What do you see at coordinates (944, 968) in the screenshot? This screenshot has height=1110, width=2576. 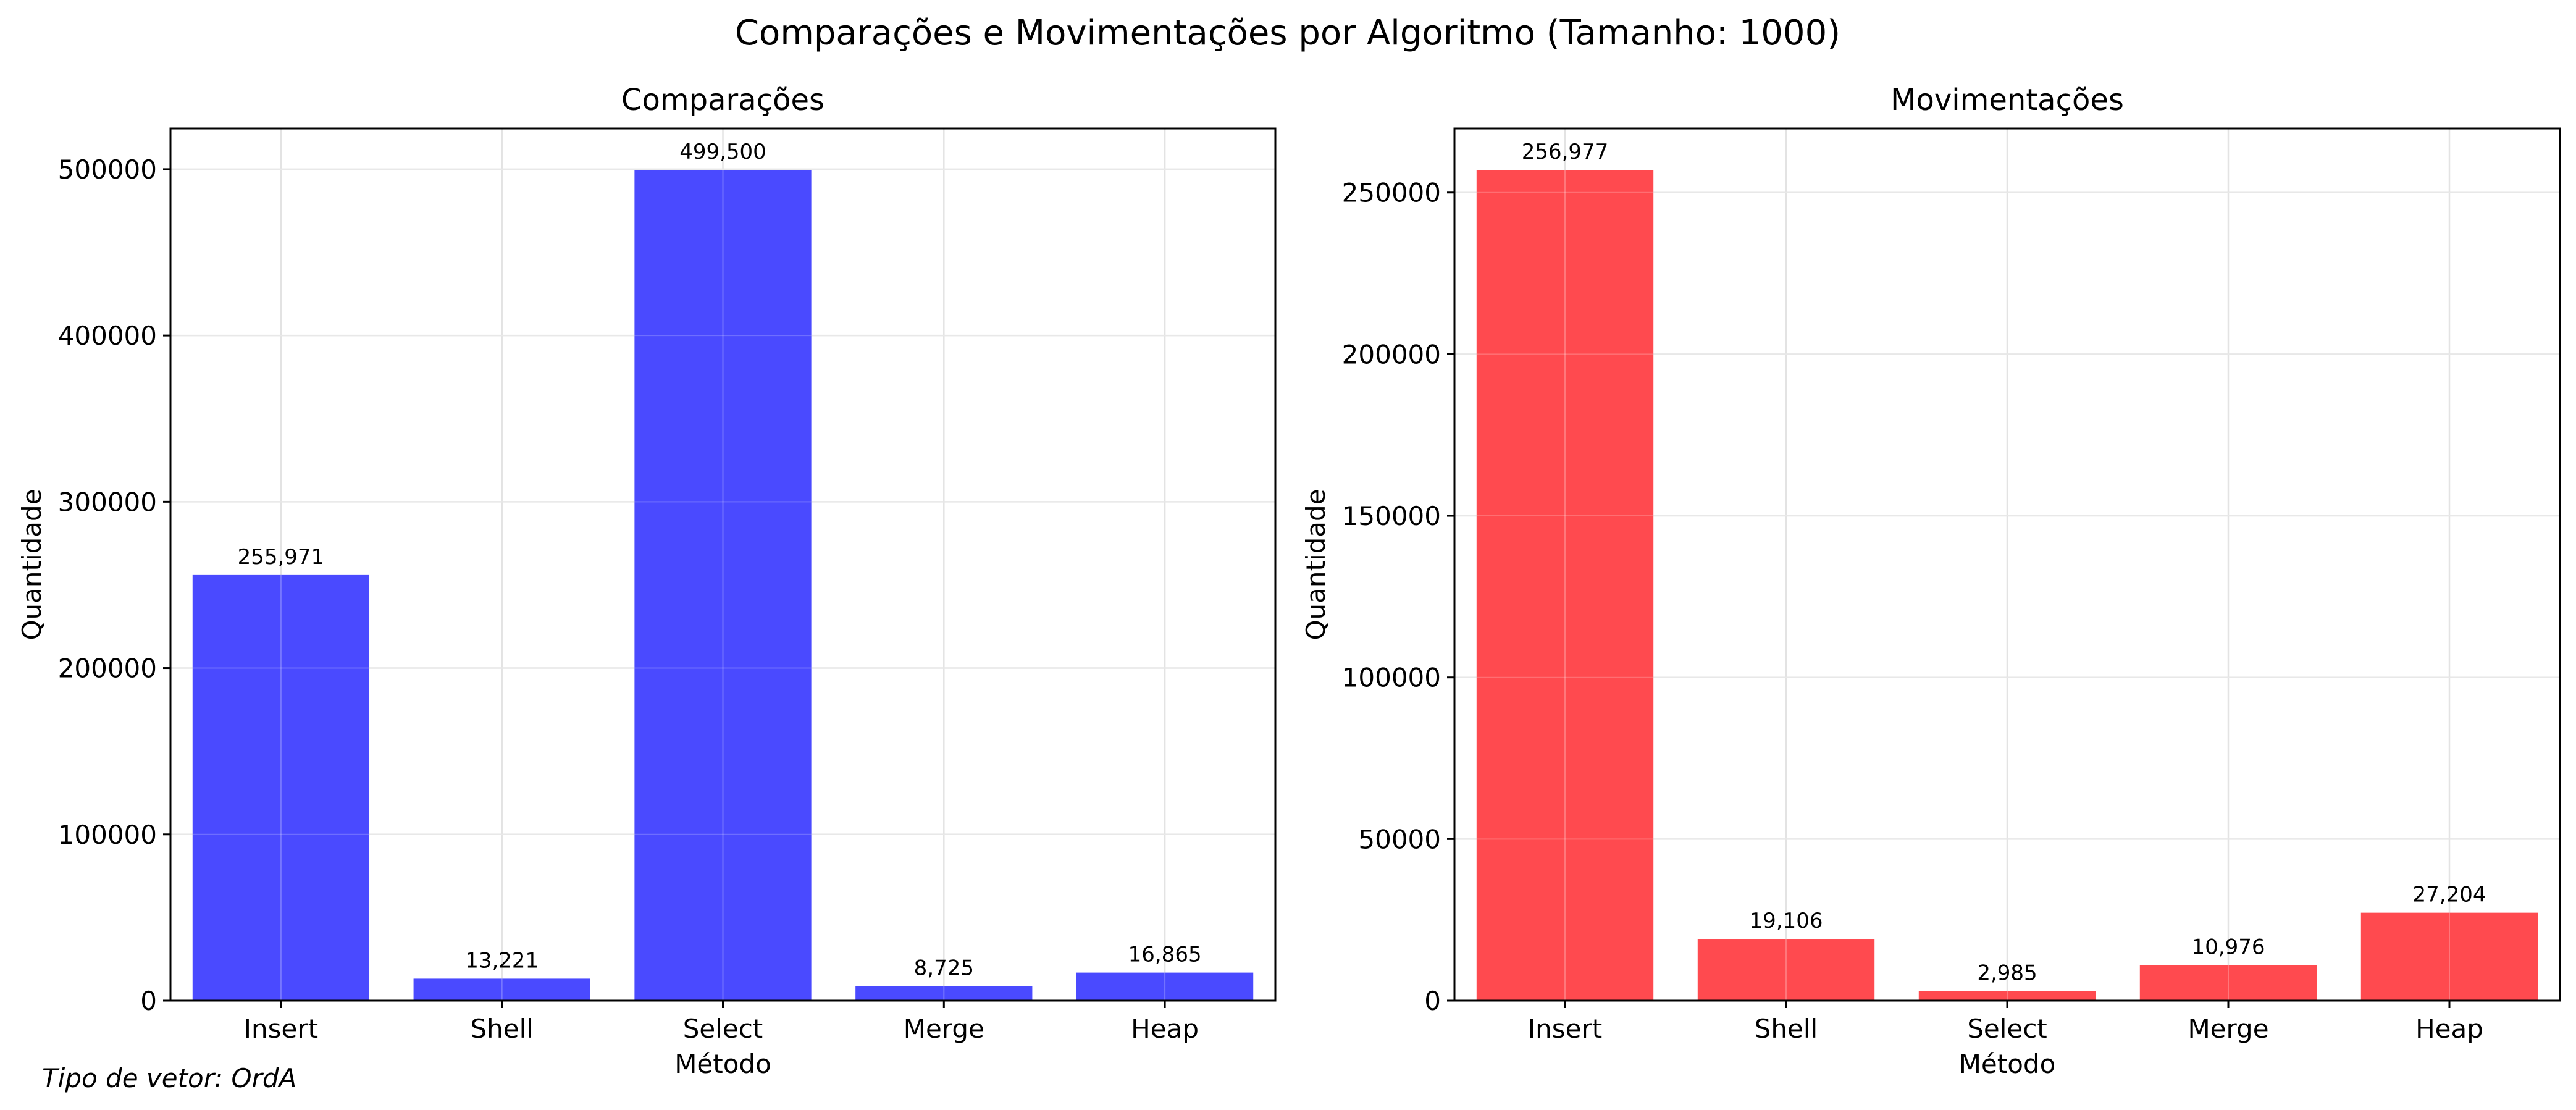 I see `bar-value-label: 8,725` at bounding box center [944, 968].